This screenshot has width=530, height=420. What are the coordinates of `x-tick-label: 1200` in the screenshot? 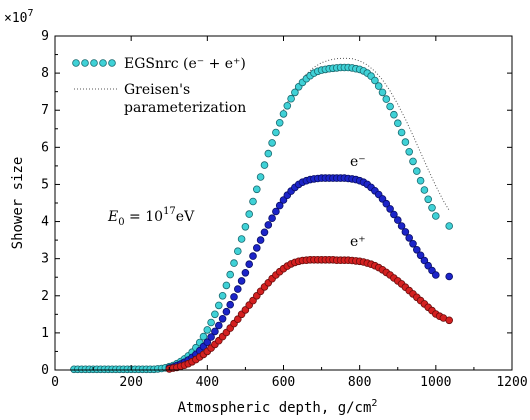 It's located at (511, 382).